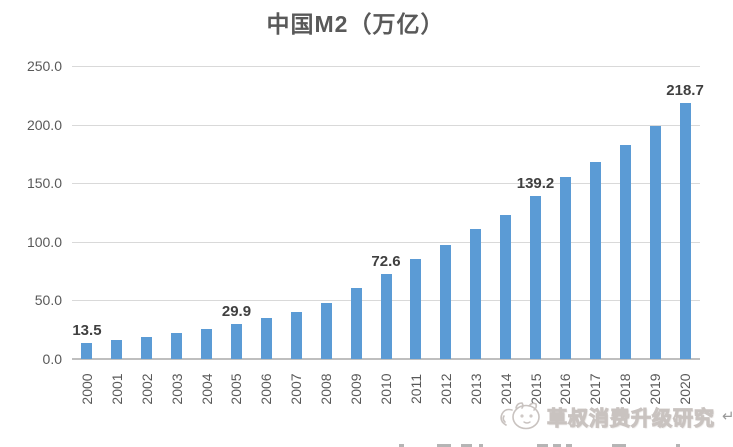 Image resolution: width=733 pixels, height=447 pixels. Describe the element at coordinates (206, 389) in the screenshot. I see `x-tick-label: 2004` at that location.